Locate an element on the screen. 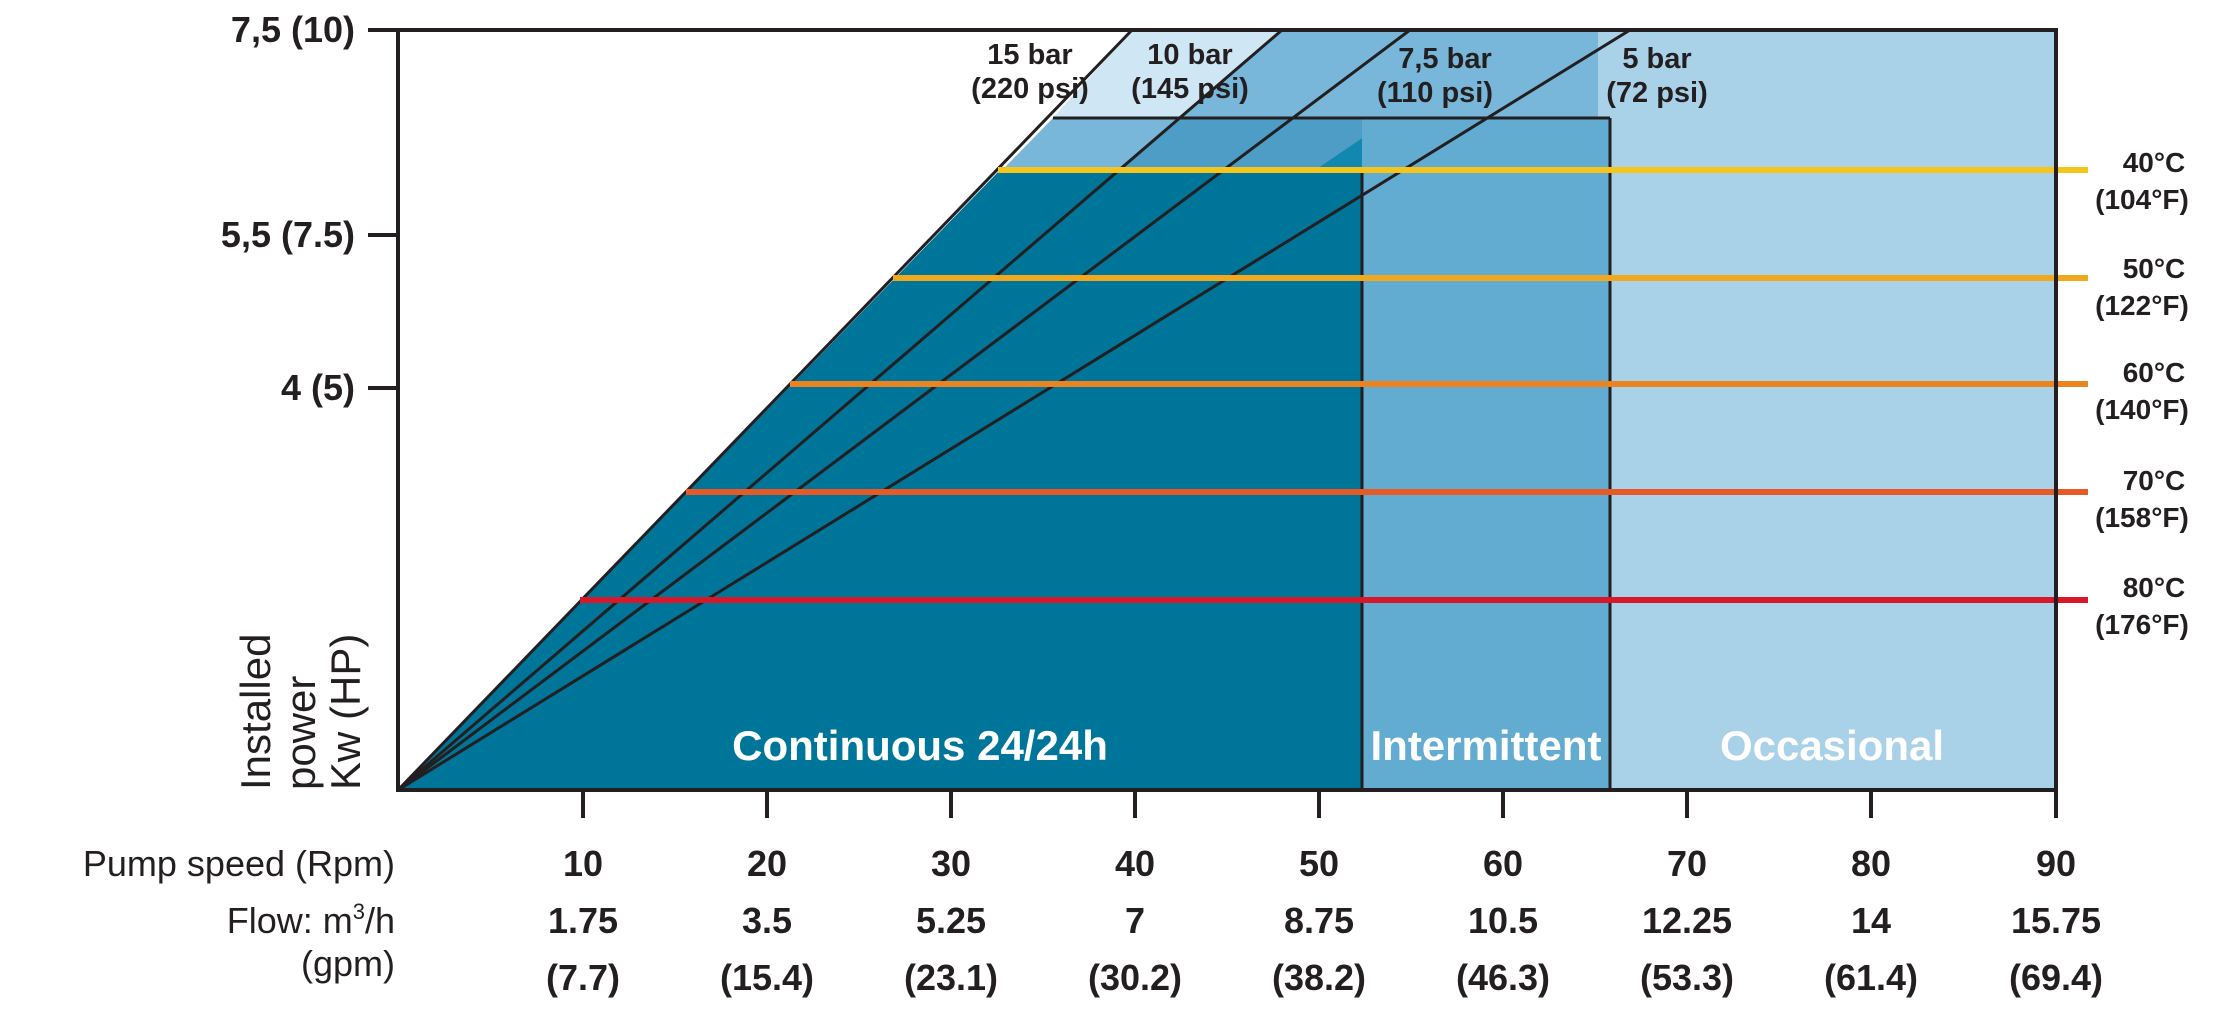 This screenshot has height=1020, width=2233. pressure-label-10-psi: (145 psi) is located at coordinates (1190, 89).